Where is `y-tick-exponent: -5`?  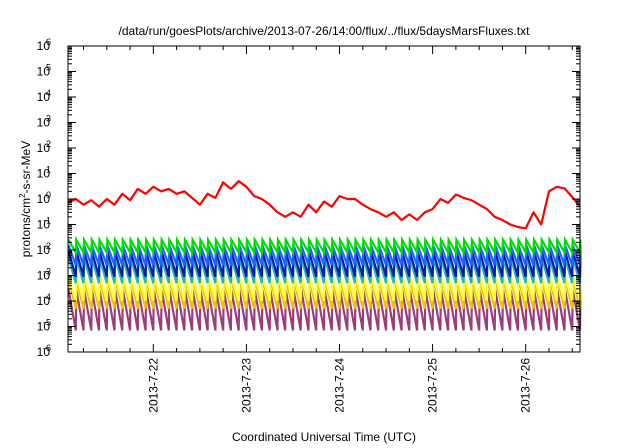 y-tick-exponent: -5 is located at coordinates (47, 323).